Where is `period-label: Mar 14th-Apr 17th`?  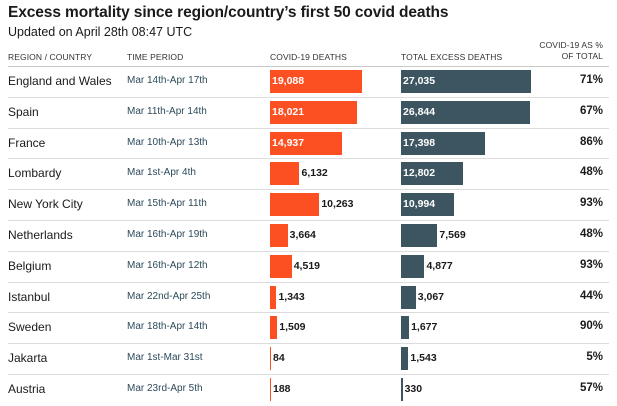
period-label: Mar 14th-Apr 17th is located at coordinates (167, 80).